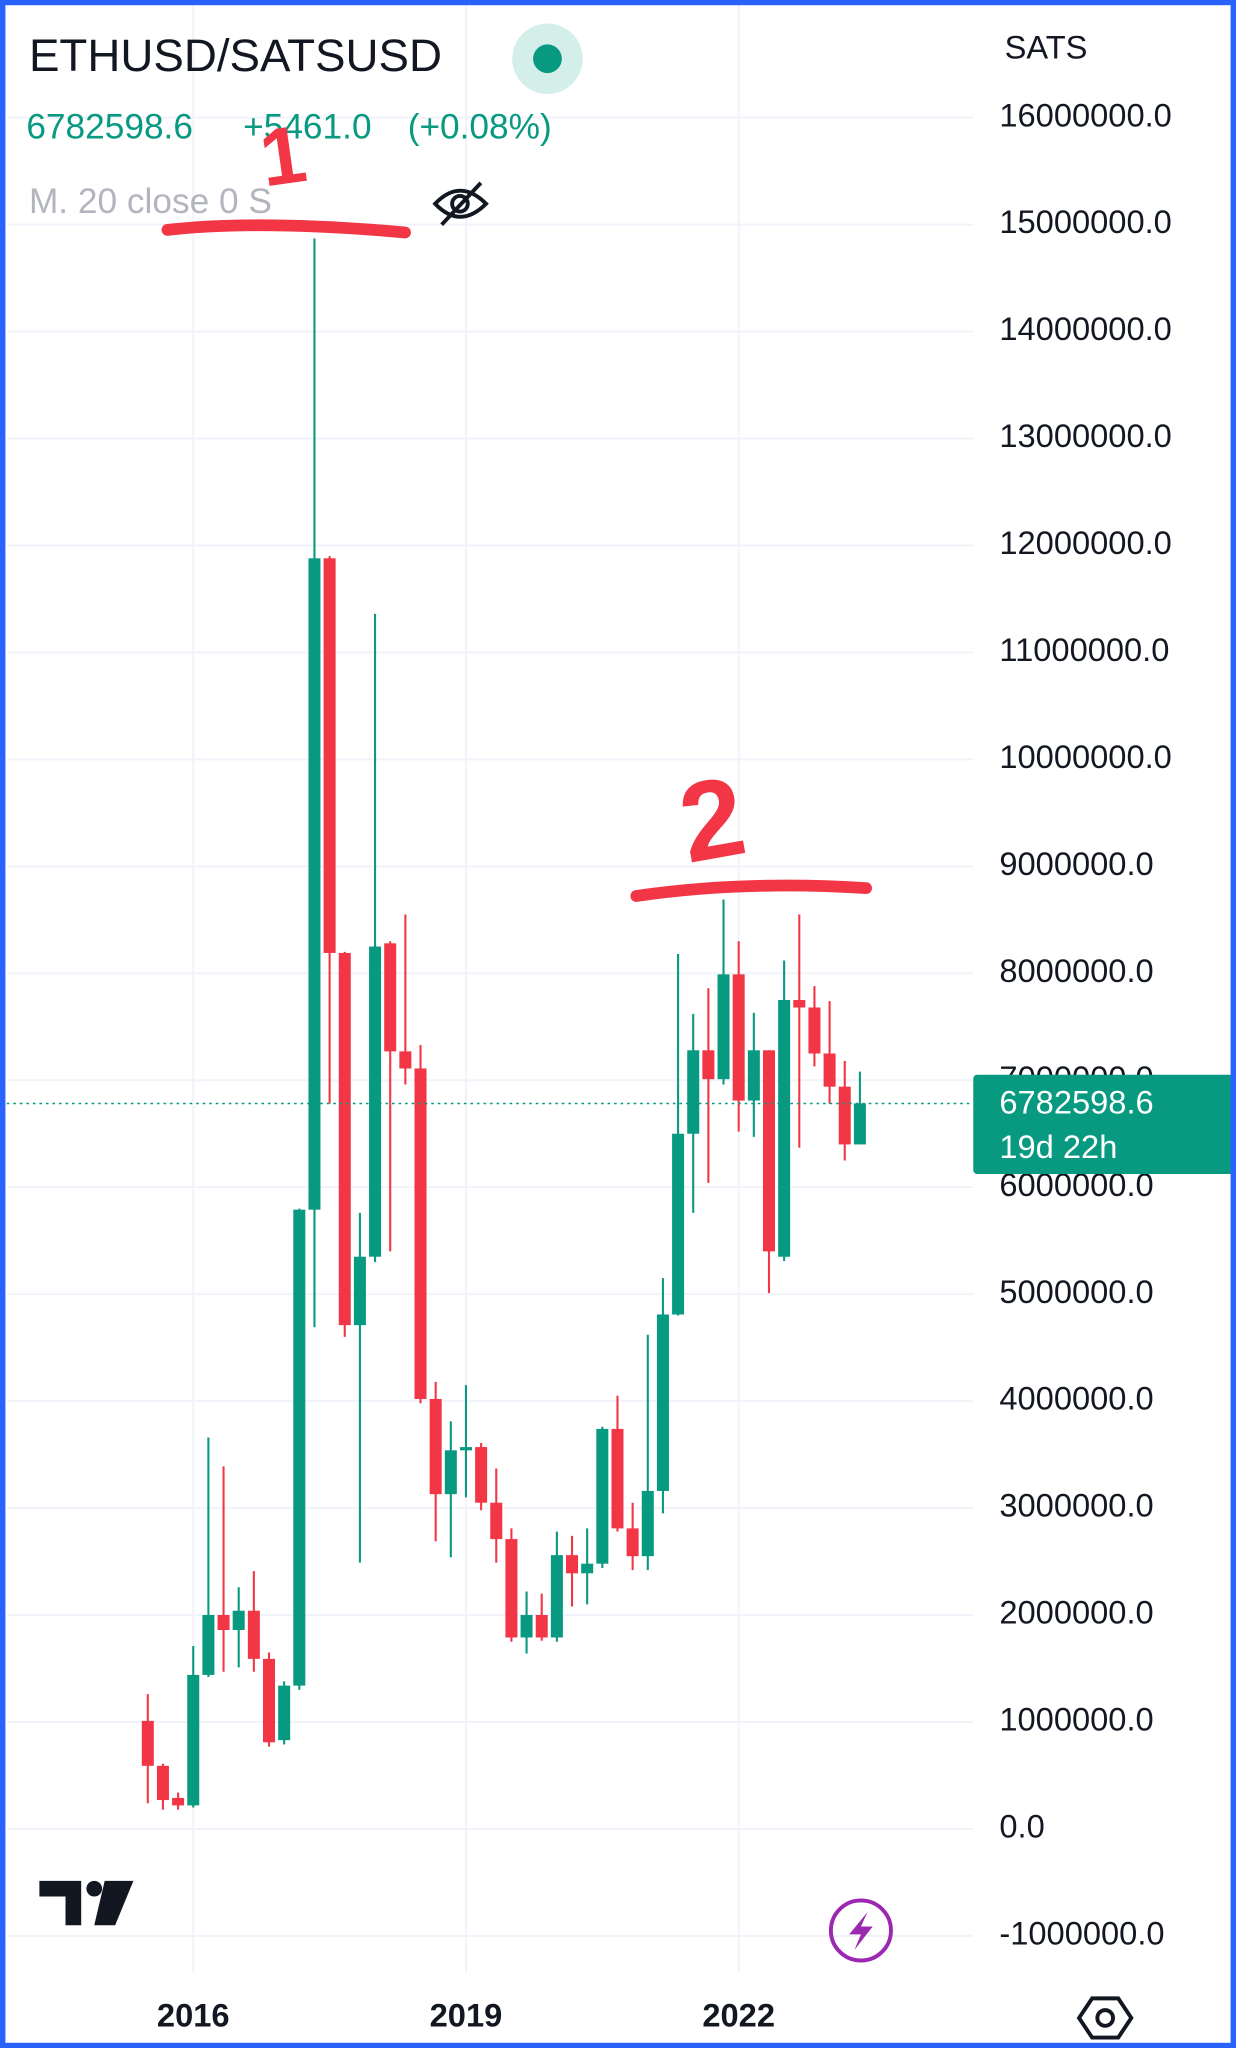 This screenshot has width=1236, height=2048. I want to click on lightning-button, so click(860, 1930).